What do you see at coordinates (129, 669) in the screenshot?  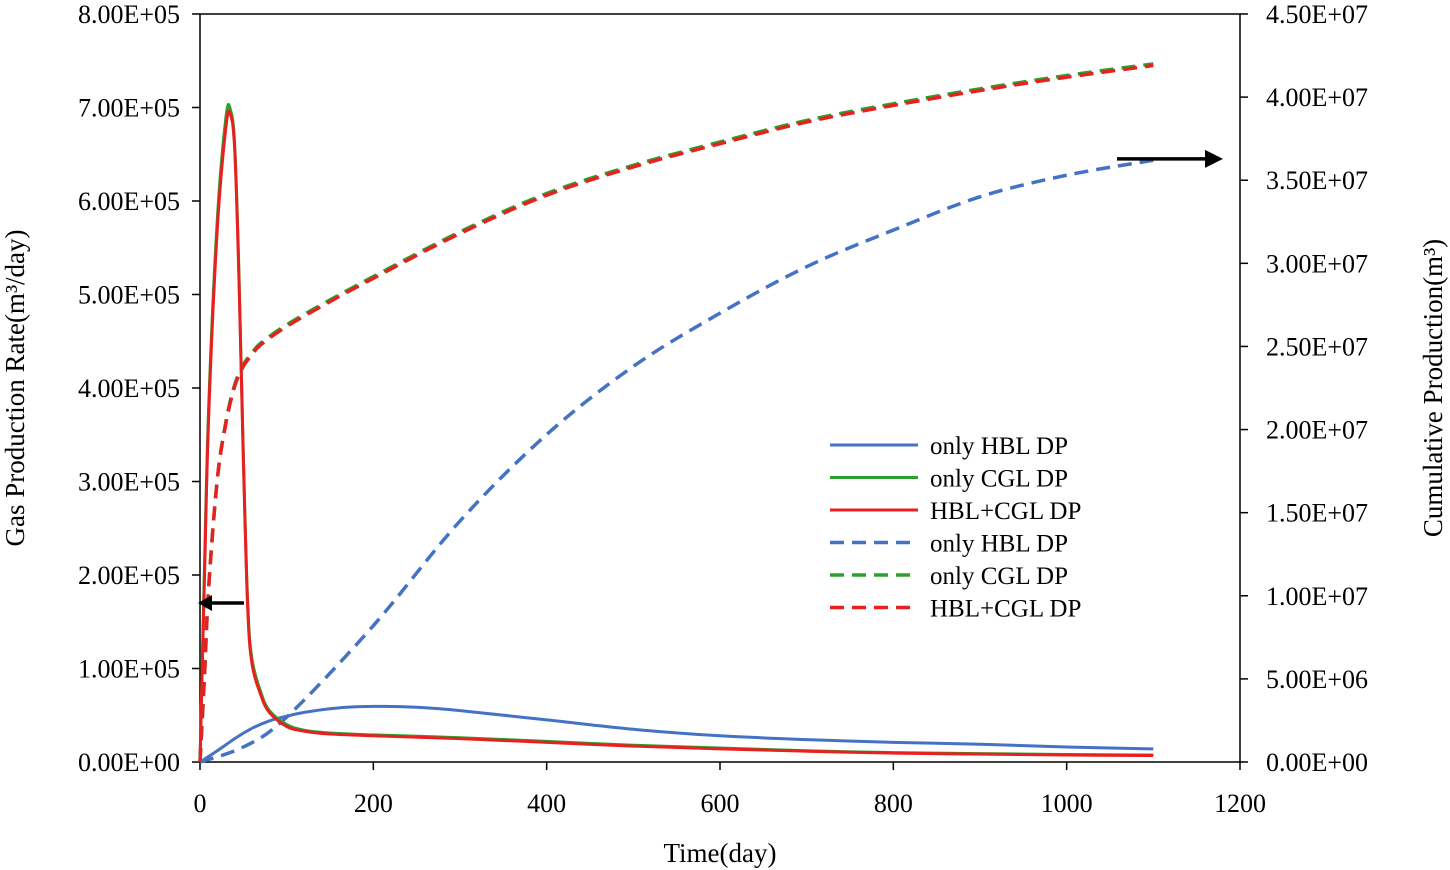 I see `y-left-tick-label: 1.00E+05` at bounding box center [129, 669].